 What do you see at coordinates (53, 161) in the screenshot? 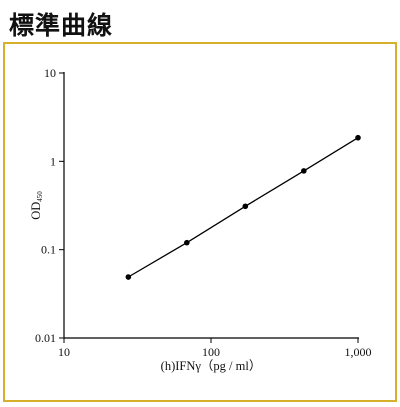
I see `y-tick-label: 1` at bounding box center [53, 161].